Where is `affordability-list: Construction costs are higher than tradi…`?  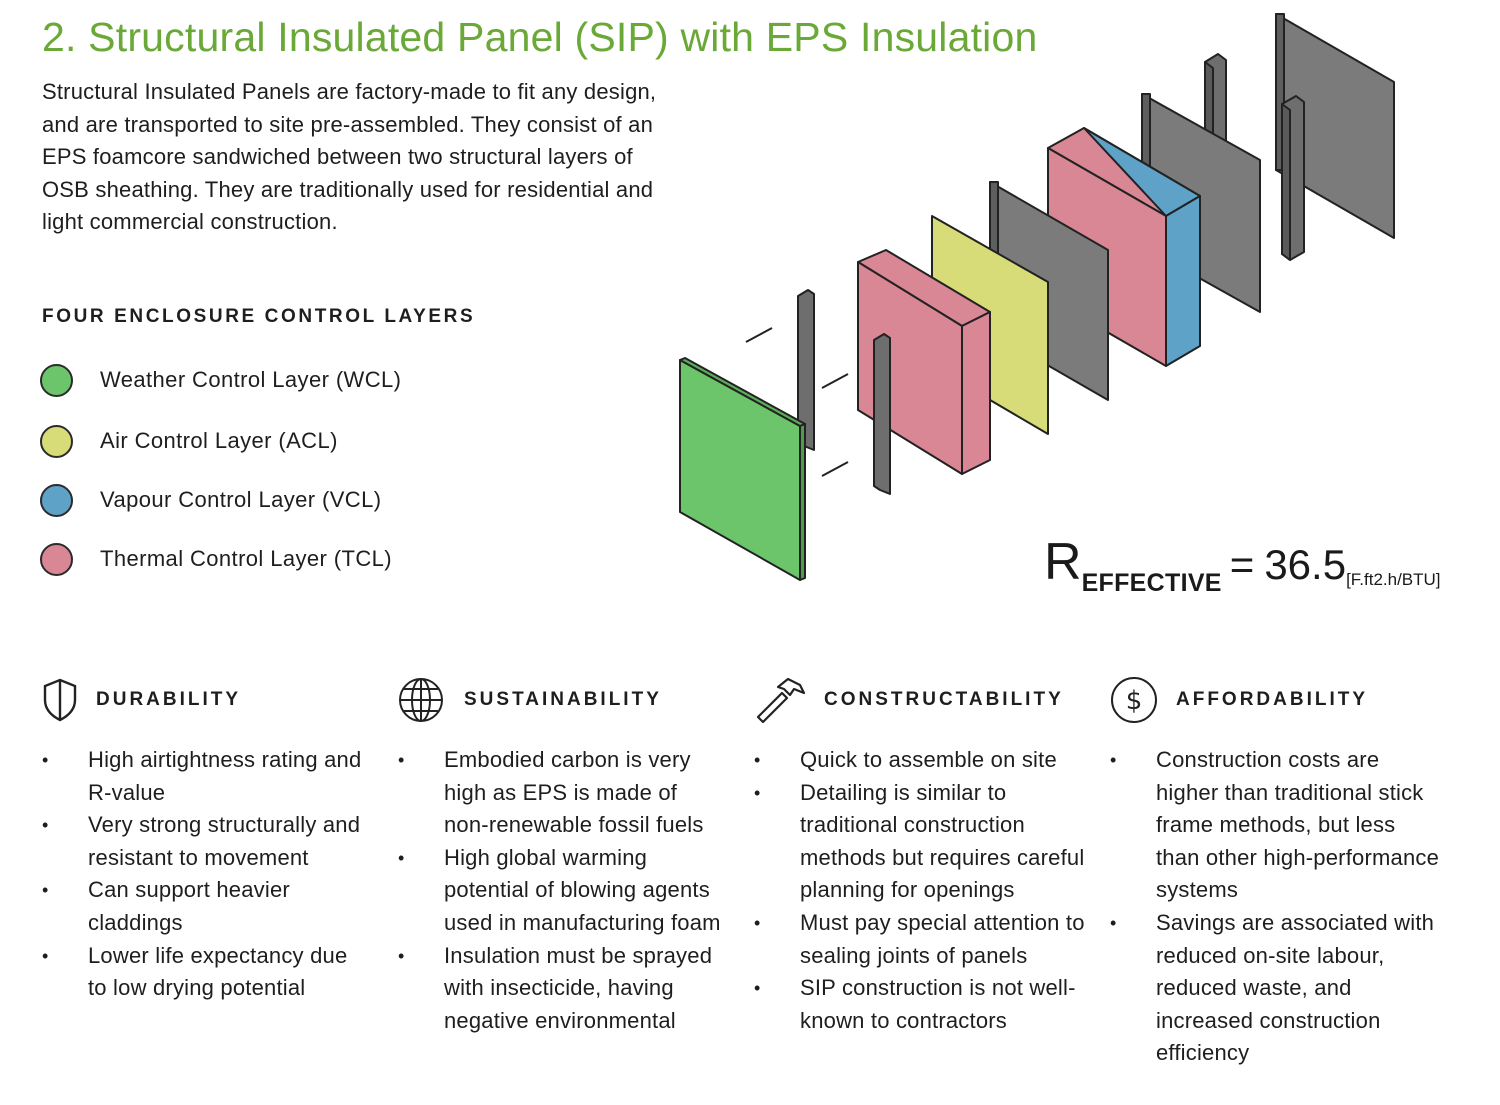 affordability-list: Construction costs are higher than tradi… is located at coordinates (1275, 907).